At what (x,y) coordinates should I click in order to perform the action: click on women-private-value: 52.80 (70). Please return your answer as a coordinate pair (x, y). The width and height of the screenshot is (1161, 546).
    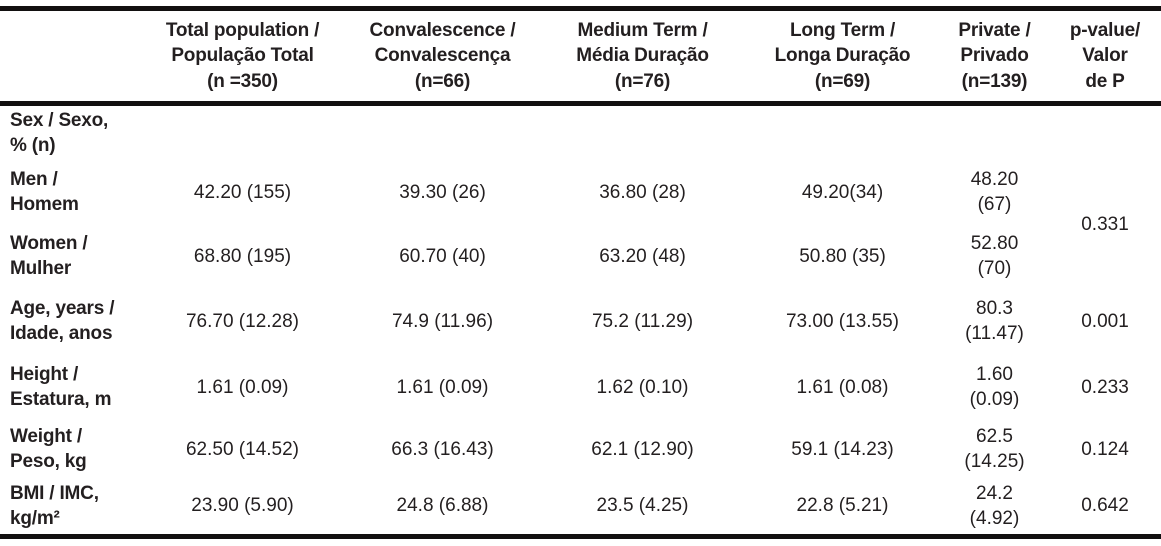
    Looking at the image, I should click on (994, 256).